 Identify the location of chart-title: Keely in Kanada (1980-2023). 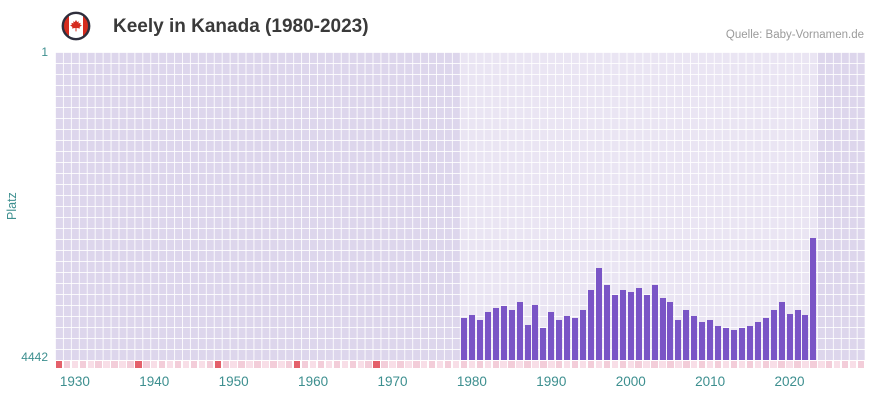
(241, 26).